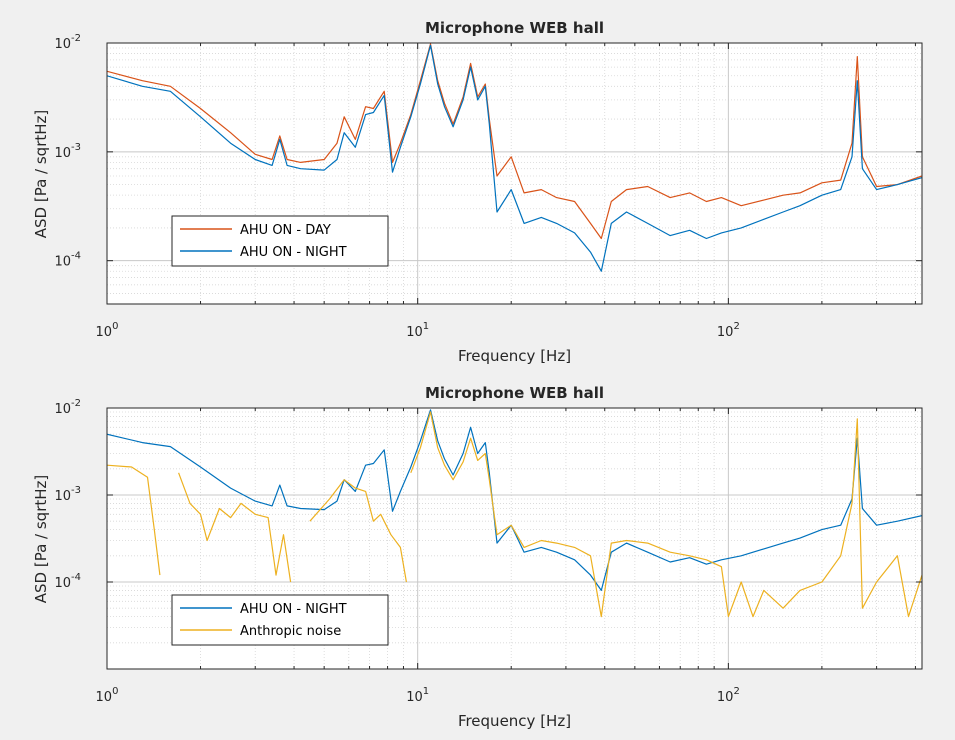 The height and width of the screenshot is (740, 955). I want to click on legend: AHU ON - NIGHT Anthropic noise, so click(280, 620).